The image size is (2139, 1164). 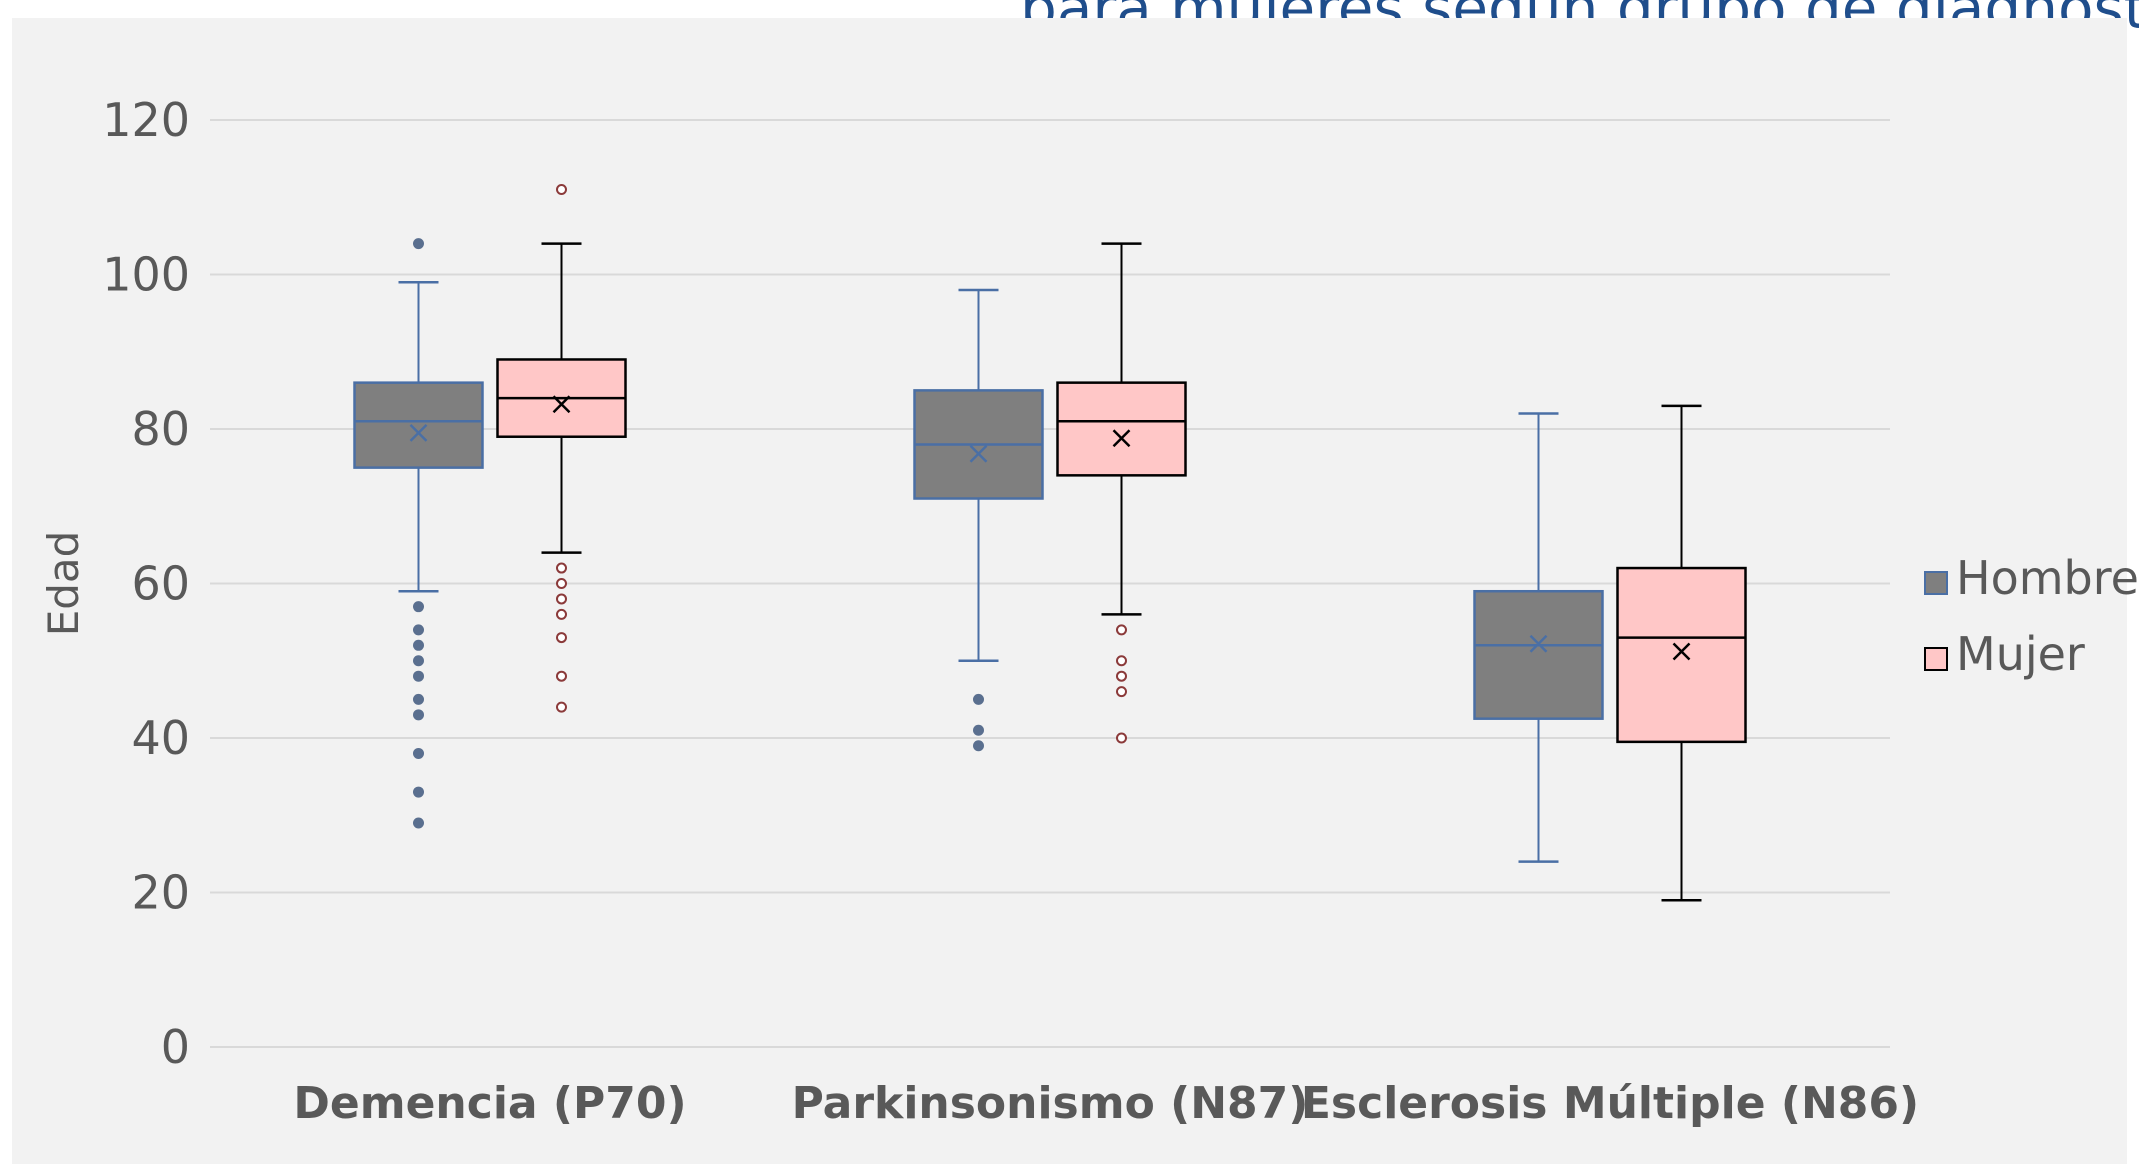 What do you see at coordinates (63, 584) in the screenshot?
I see `y-axis-label: Edad` at bounding box center [63, 584].